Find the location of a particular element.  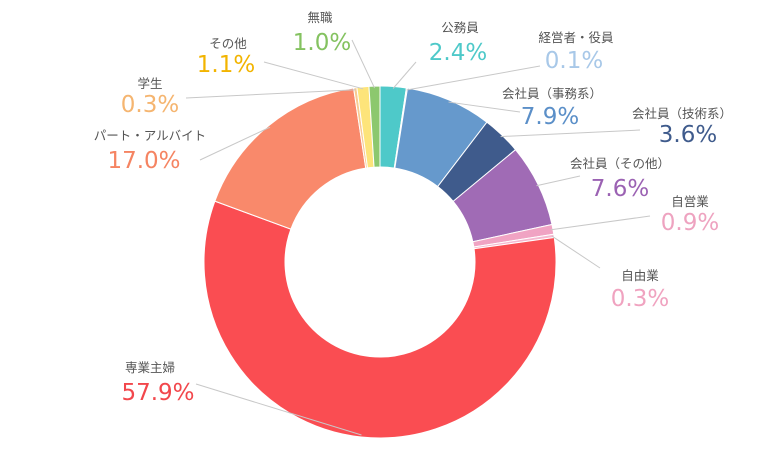

slice-value-4: 7.6% is located at coordinates (620, 189).